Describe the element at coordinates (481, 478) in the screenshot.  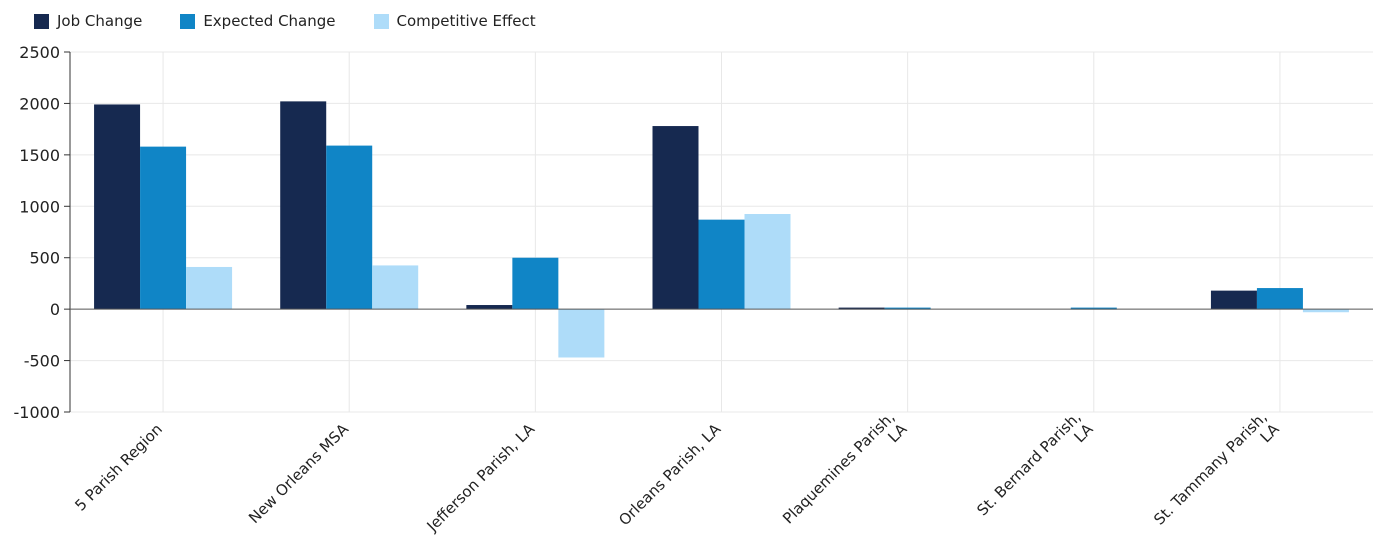
I see `x-tick-label: Jefferson Parish, LA` at that location.